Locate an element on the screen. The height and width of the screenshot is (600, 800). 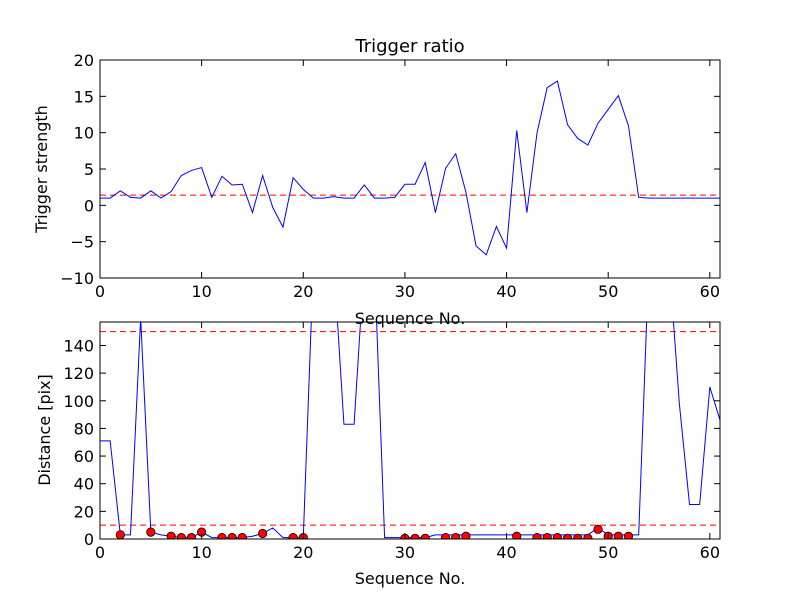
y-tick-label: 140 is located at coordinates (78, 345).